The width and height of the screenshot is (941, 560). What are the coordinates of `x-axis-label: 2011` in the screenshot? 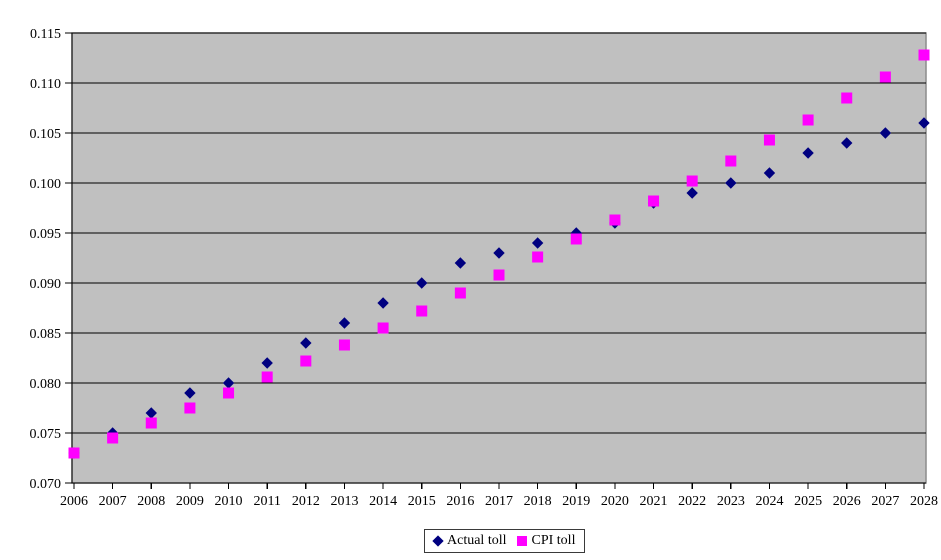 It's located at (266, 501).